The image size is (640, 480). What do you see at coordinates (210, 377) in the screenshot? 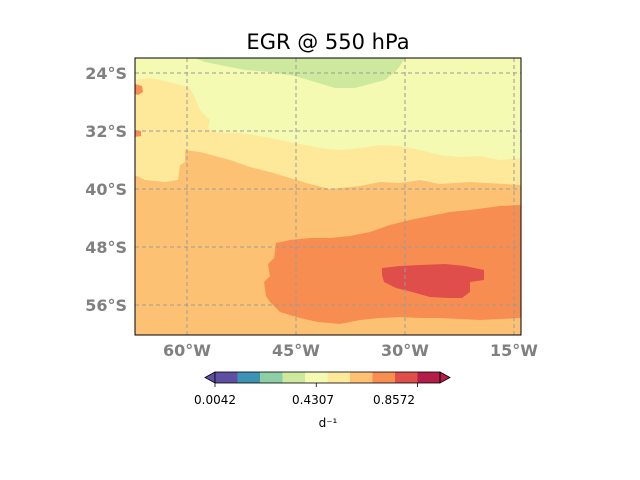
I see `colorbar-extend-min` at bounding box center [210, 377].